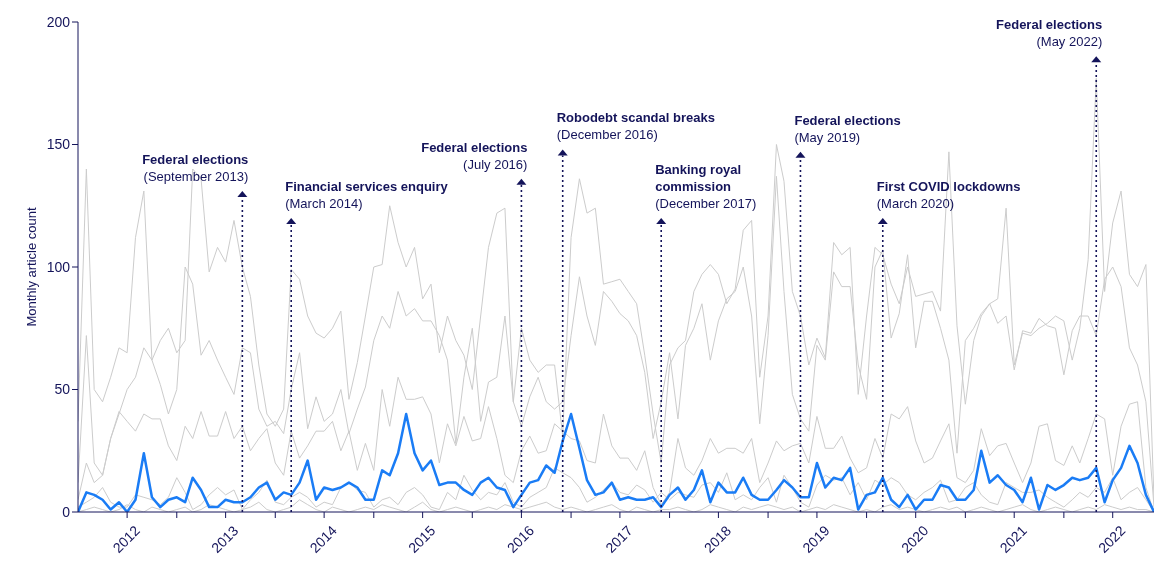 The width and height of the screenshot is (1170, 569). I want to click on ref-line-label: Federal elections (September 2013), so click(195, 168).